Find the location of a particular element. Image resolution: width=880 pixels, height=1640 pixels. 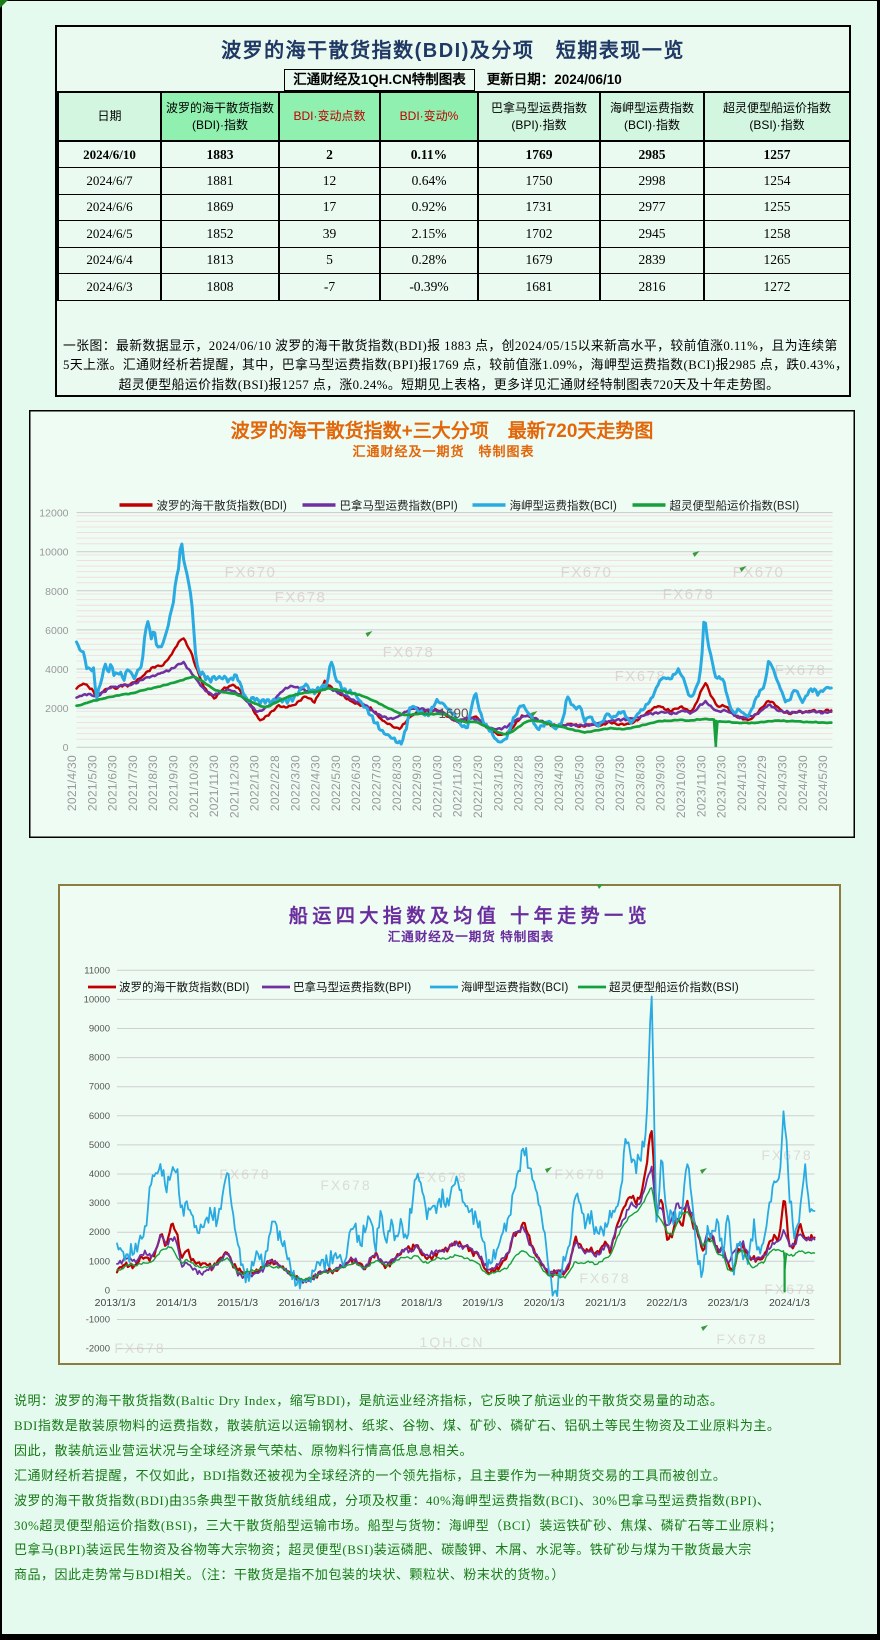

svg-text: 2024/5/30 is located at coordinates (823, 783).